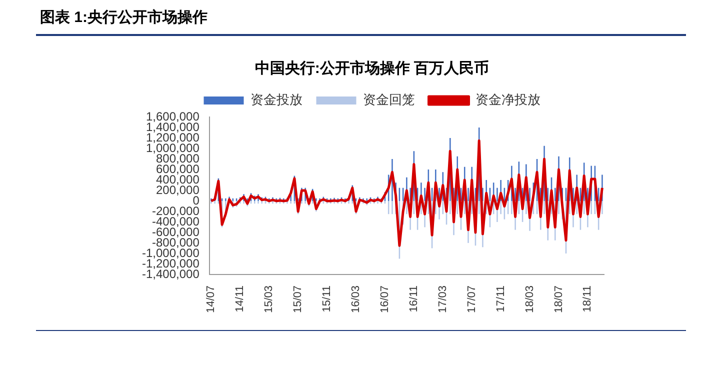 The image size is (714, 379). Describe the element at coordinates (269, 299) in the screenshot. I see `x-tick-label: 15/03` at that location.